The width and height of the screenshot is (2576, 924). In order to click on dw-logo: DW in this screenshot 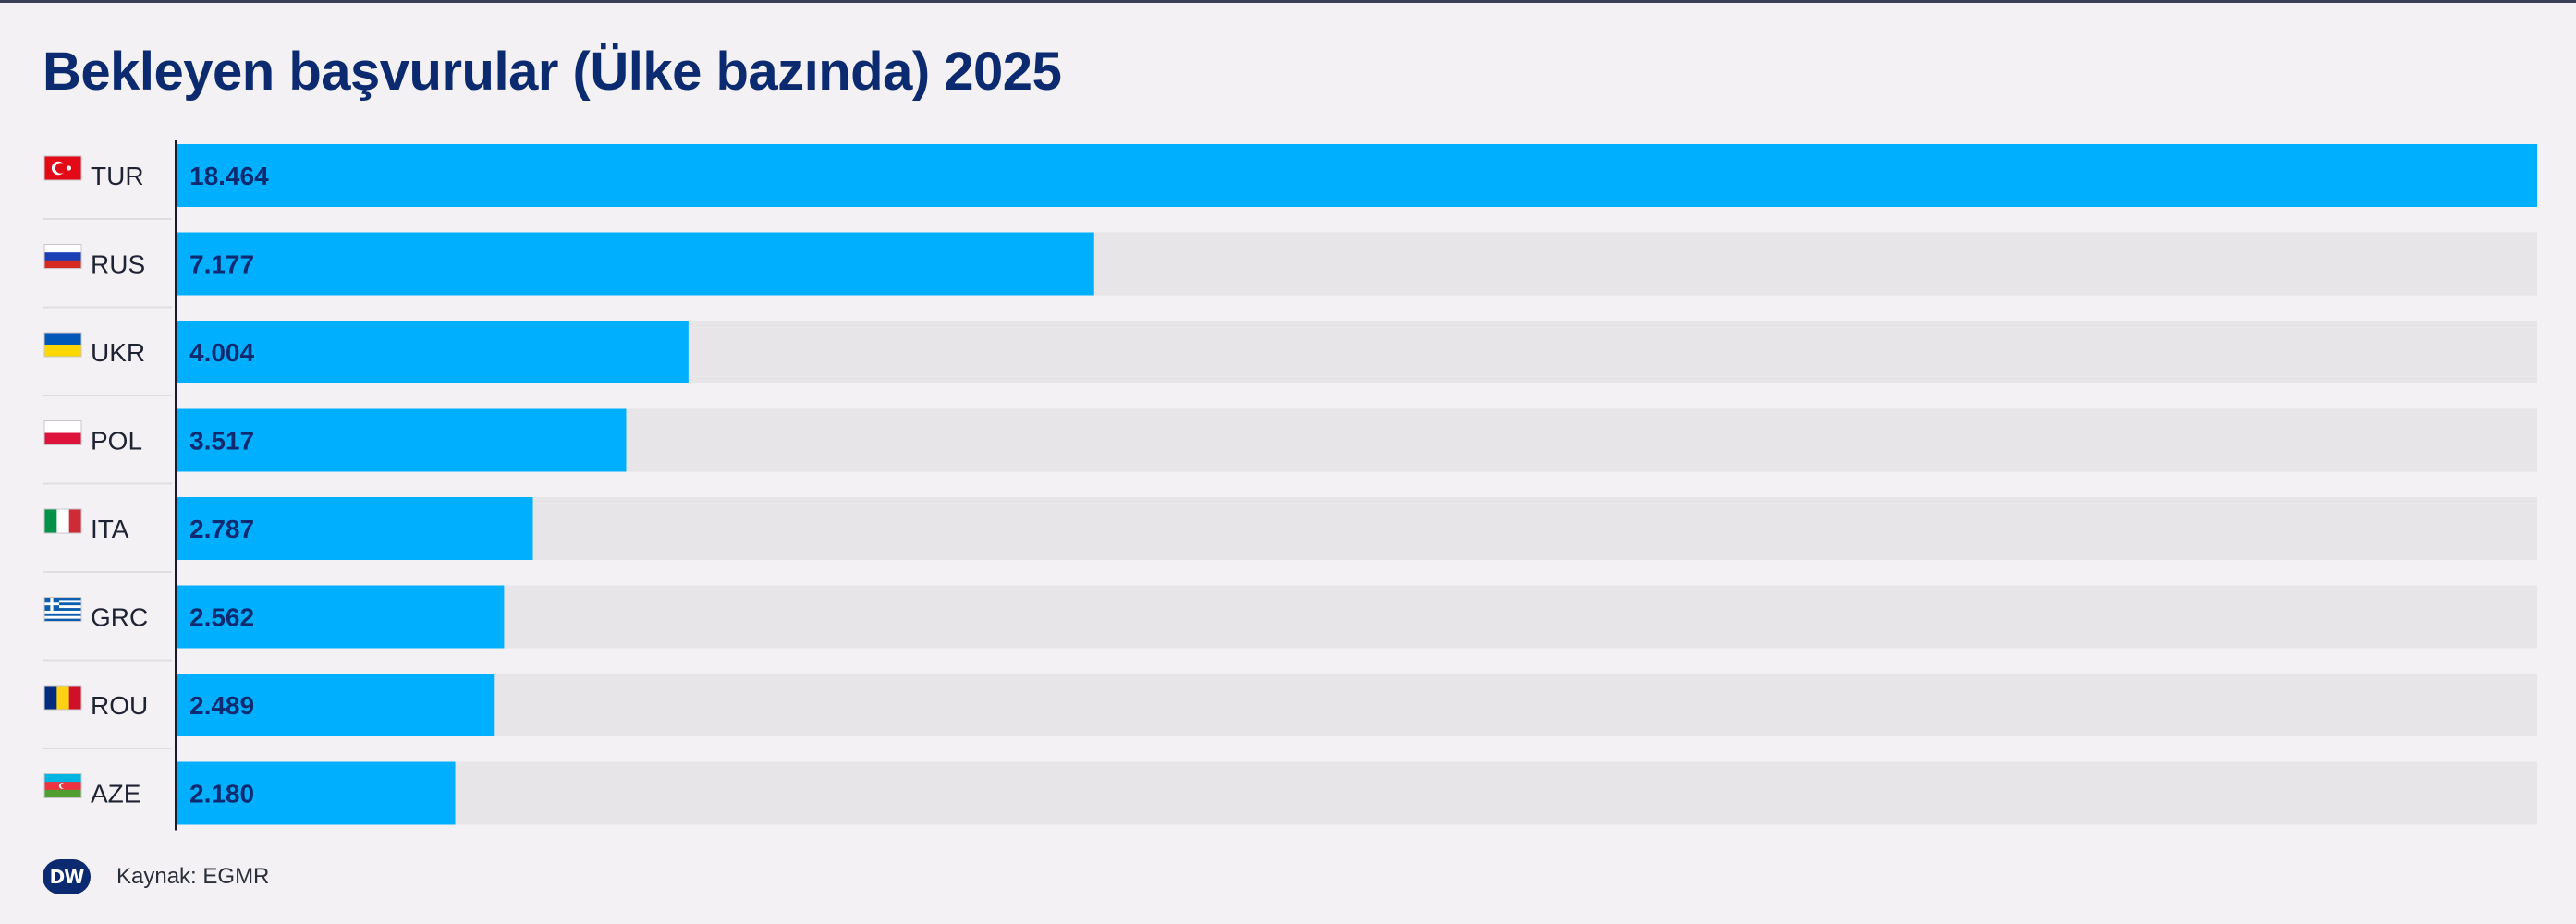, I will do `click(67, 876)`.